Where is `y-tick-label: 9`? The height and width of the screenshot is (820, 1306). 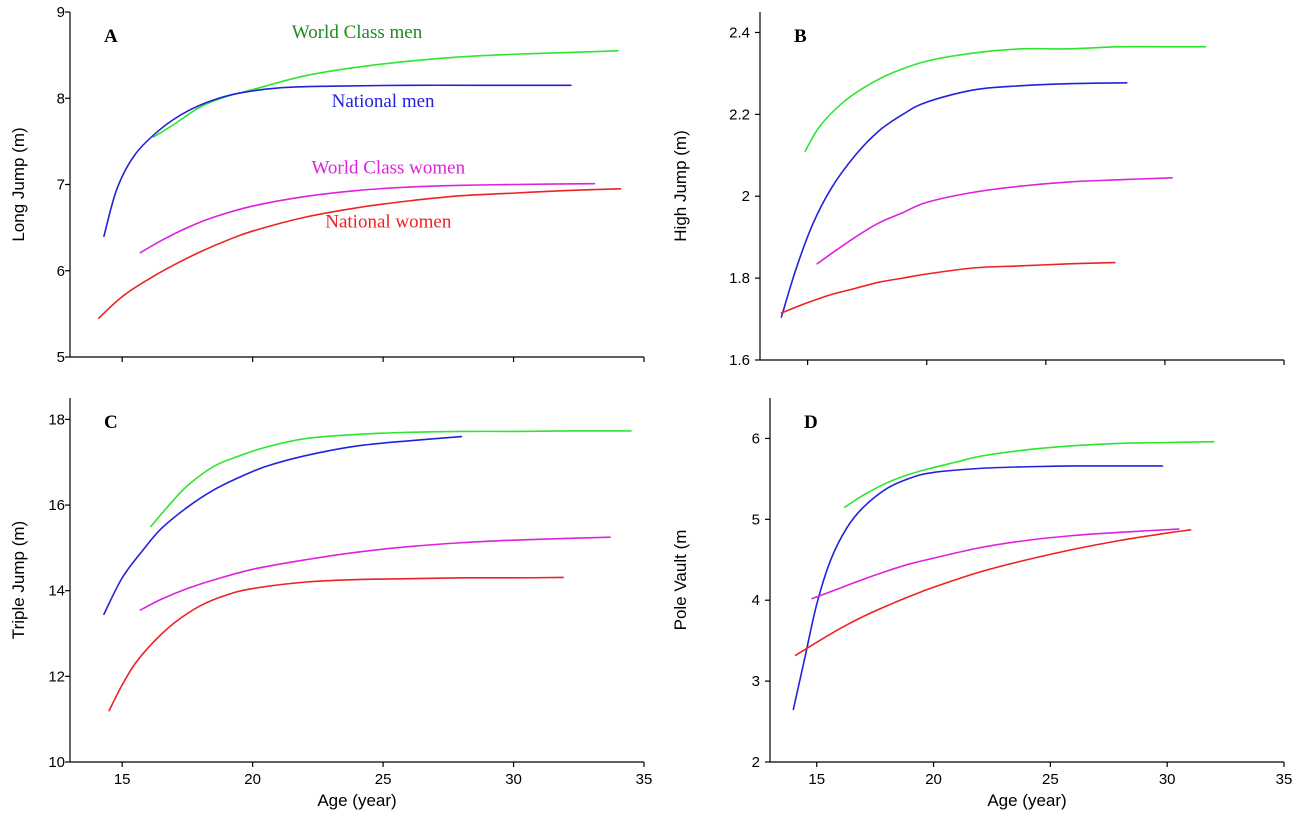 y-tick-label: 9 is located at coordinates (61, 12).